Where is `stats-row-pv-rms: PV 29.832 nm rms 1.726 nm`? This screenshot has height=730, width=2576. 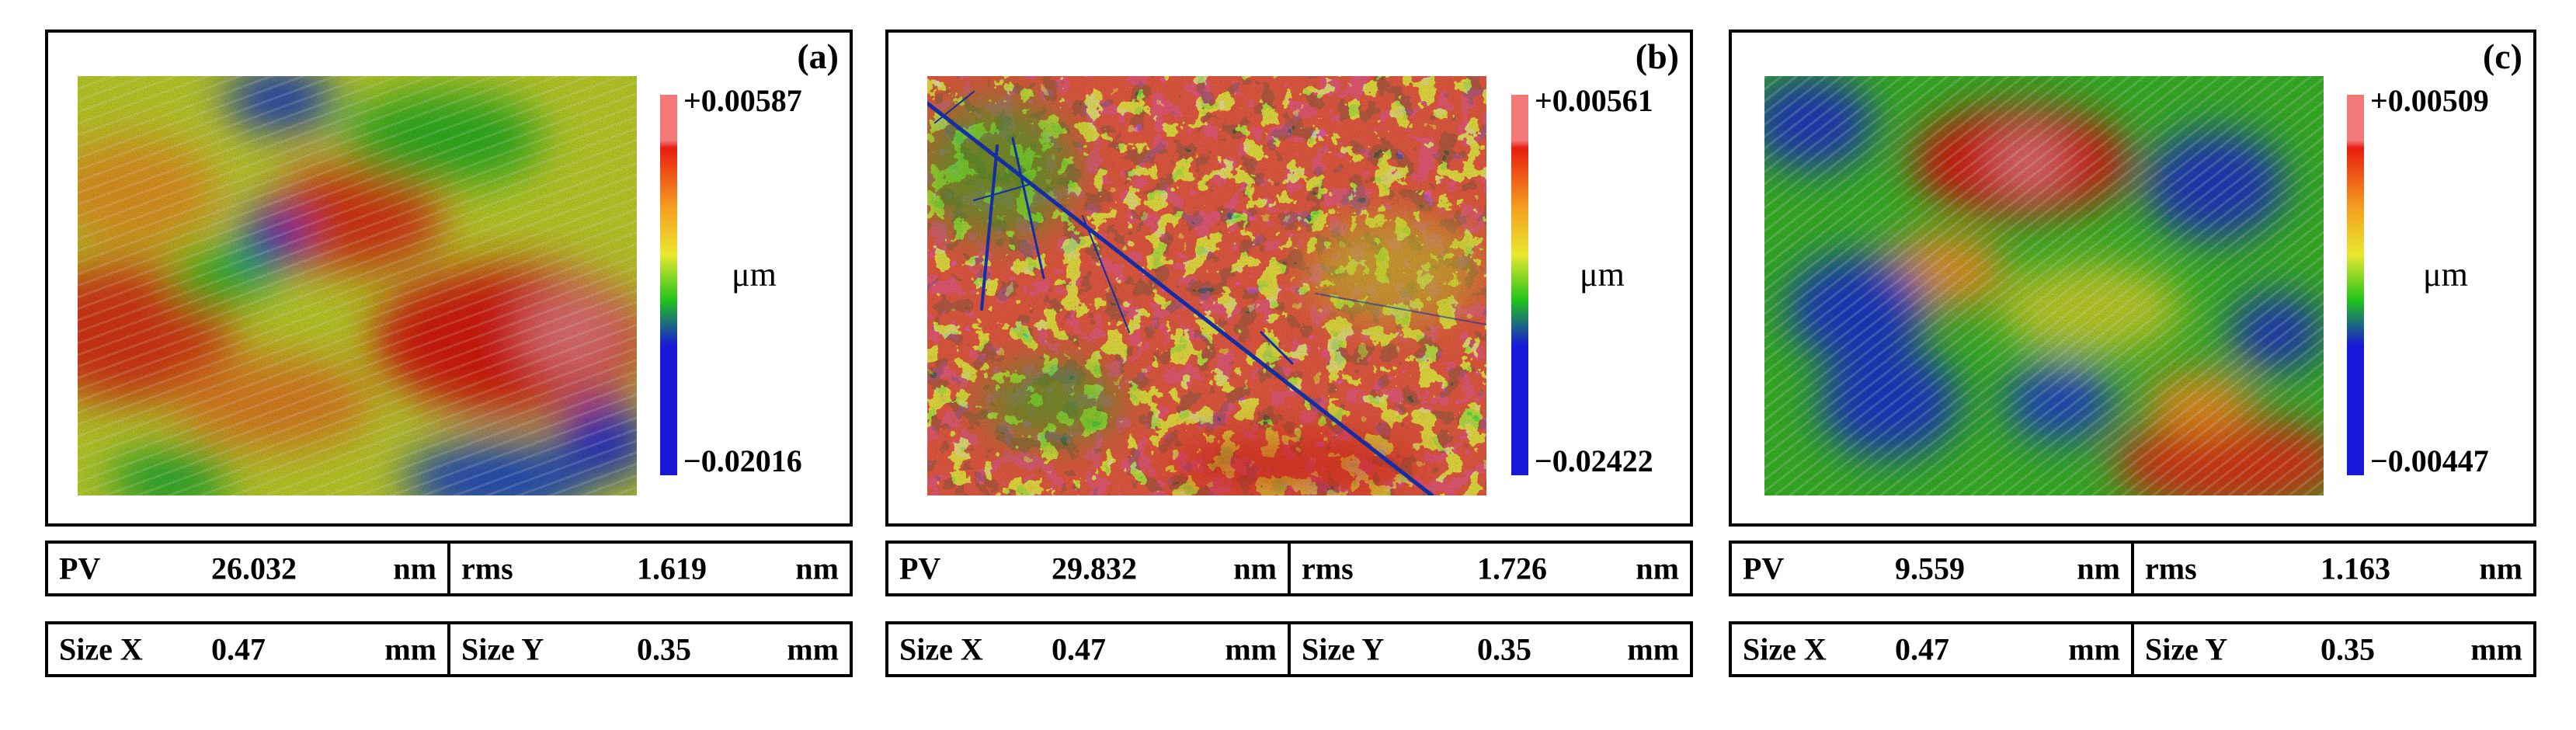 stats-row-pv-rms: PV 29.832 nm rms 1.726 nm is located at coordinates (1289, 568).